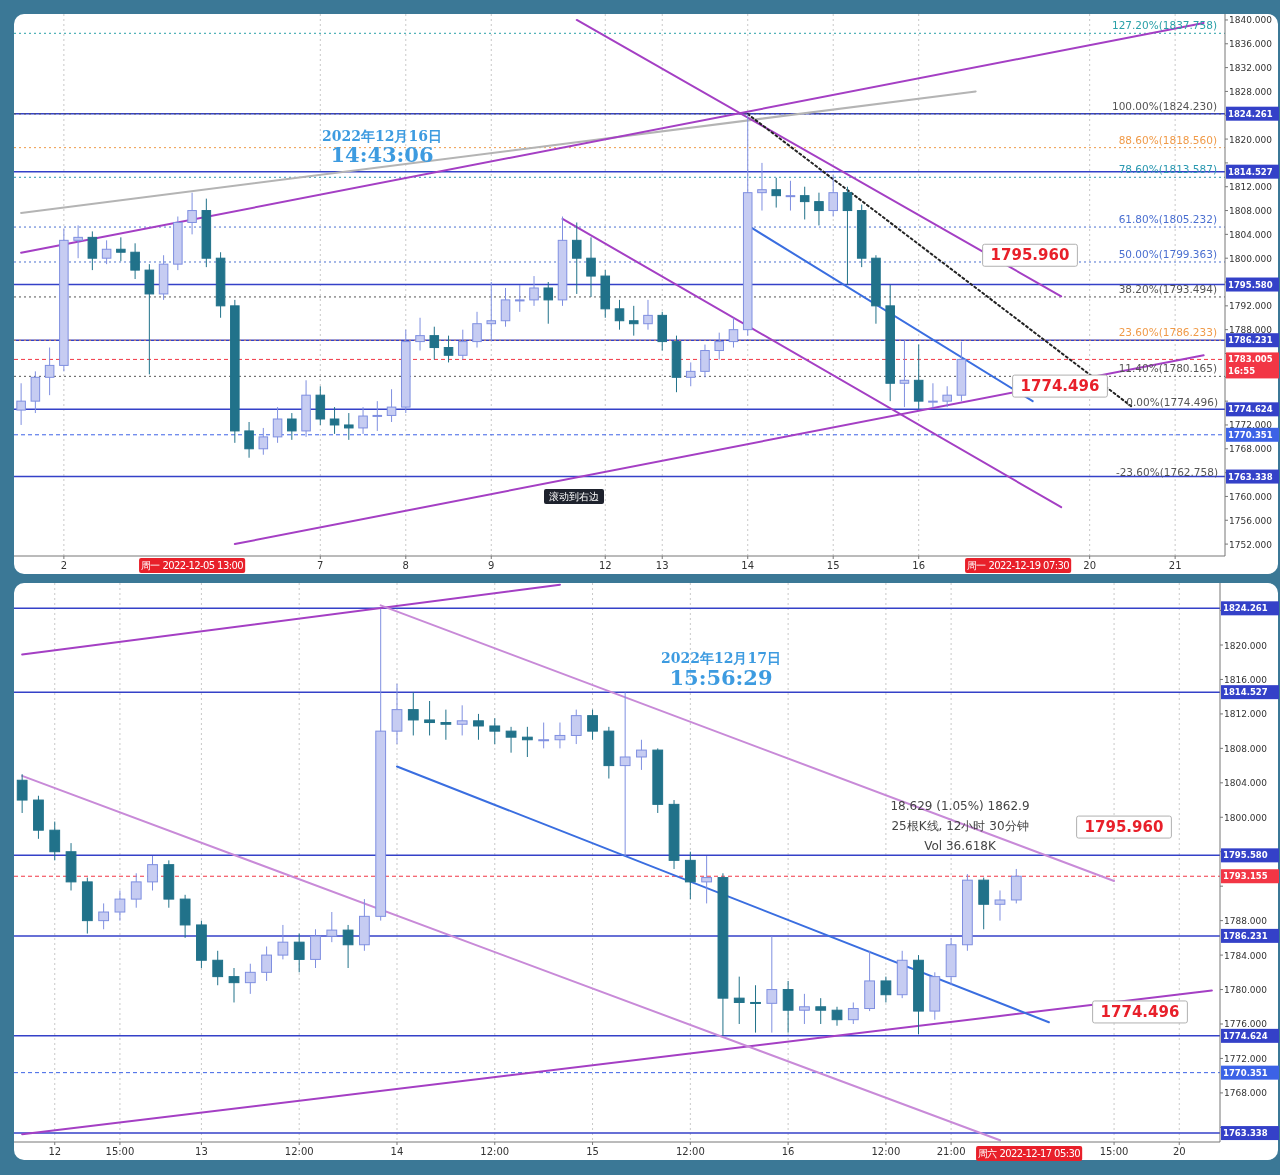 This screenshot has width=1280, height=1175. Describe the element at coordinates (1251, 544) in the screenshot. I see `y-tick-label: 1752.000` at that location.